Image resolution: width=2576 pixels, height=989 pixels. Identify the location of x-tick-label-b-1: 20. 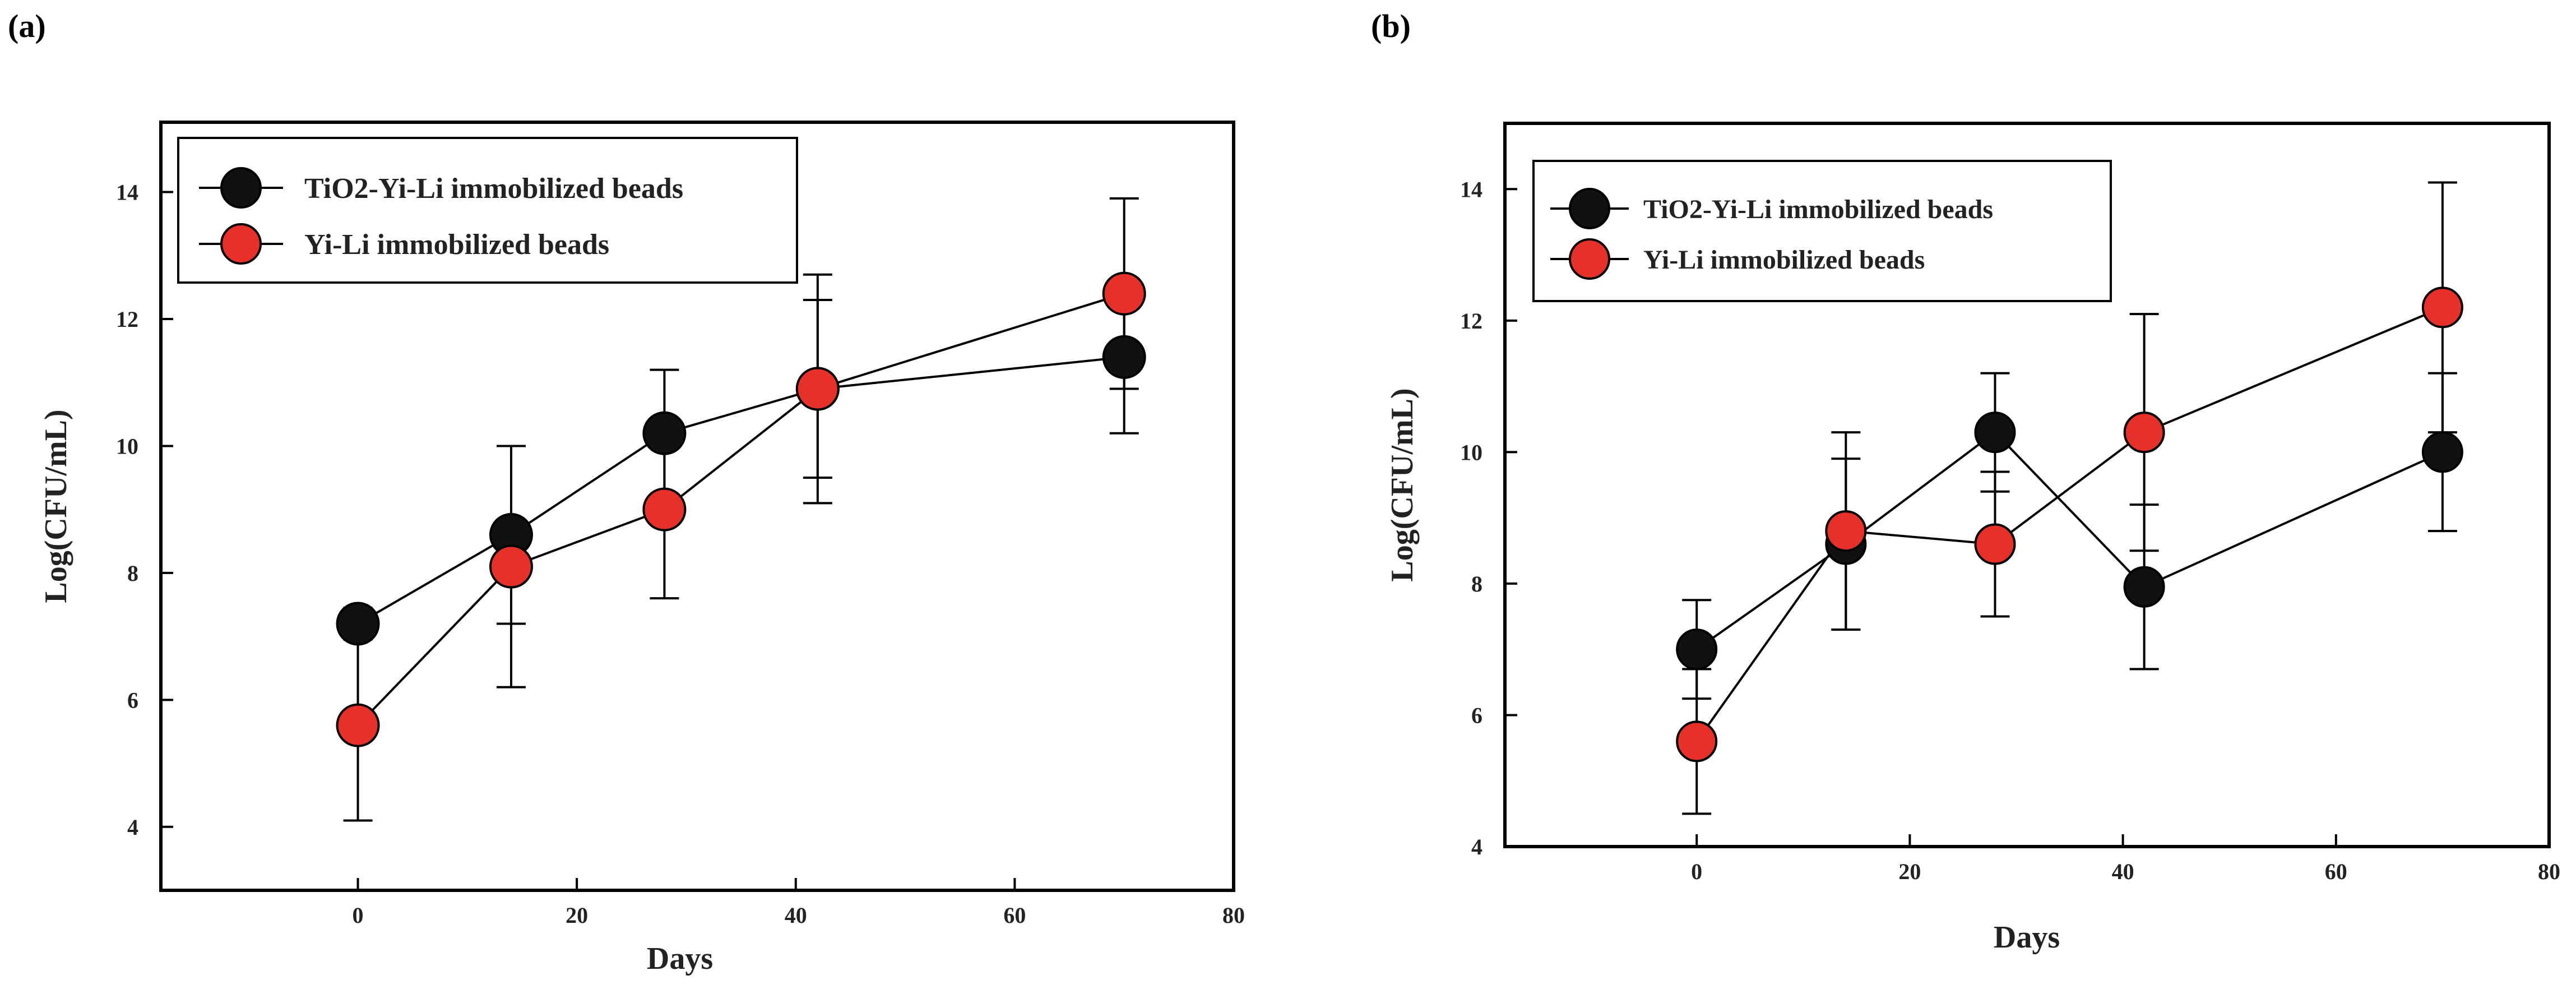
(1909, 871).